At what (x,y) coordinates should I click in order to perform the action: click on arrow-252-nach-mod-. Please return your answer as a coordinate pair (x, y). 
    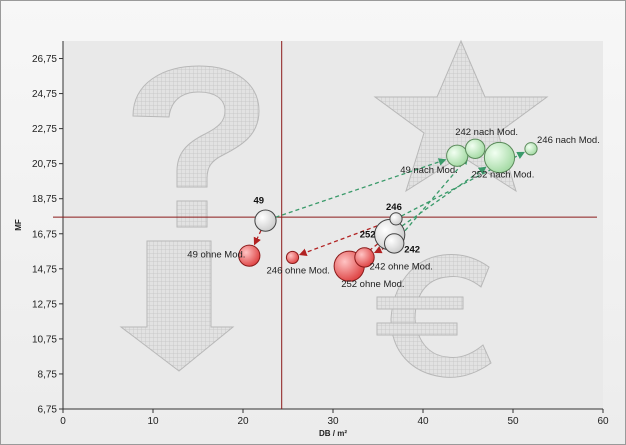
    Looking at the image, I should click on (444, 196).